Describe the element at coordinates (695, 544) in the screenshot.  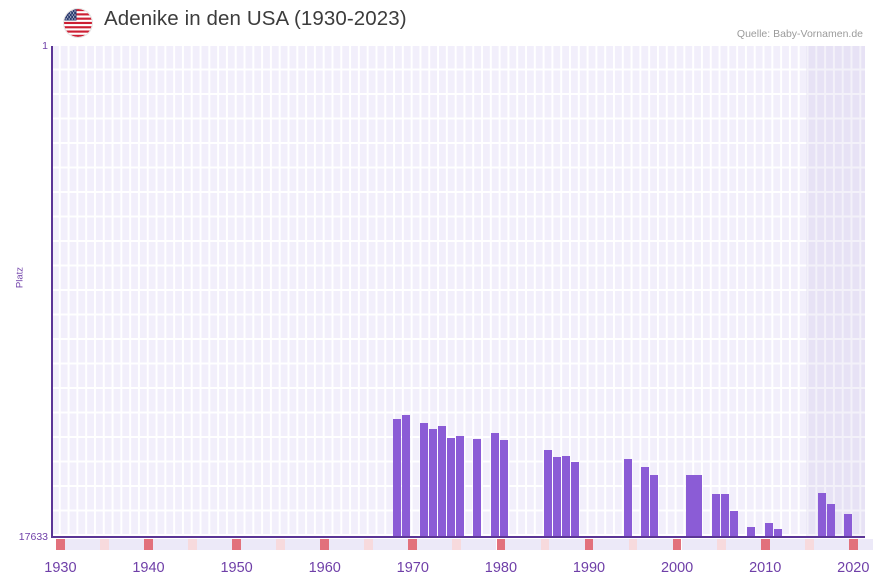
I see `x-tick-2002` at that location.